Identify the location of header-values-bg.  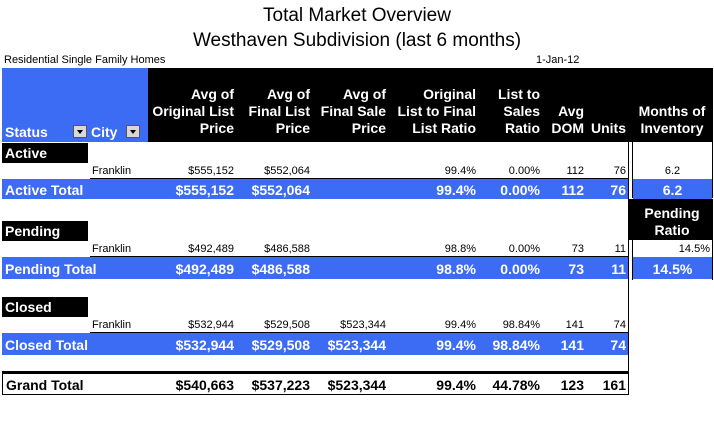
(388, 105).